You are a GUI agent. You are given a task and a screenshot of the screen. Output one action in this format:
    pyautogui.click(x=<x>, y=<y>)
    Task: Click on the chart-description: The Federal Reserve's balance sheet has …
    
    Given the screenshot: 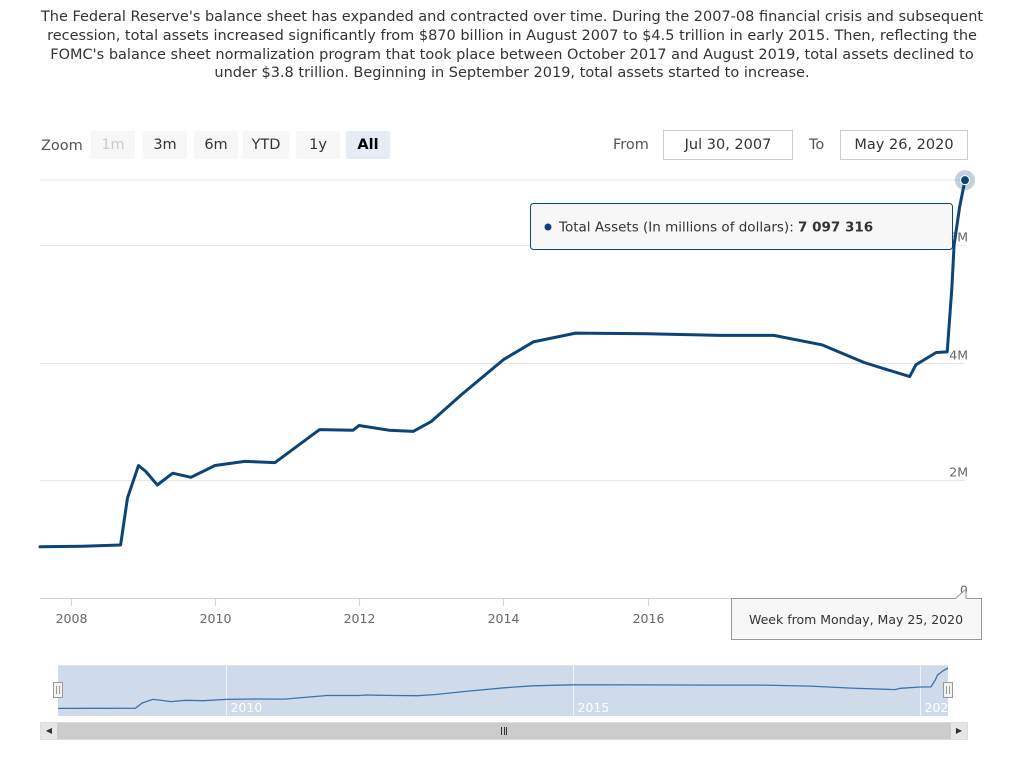 What is the action you would take?
    pyautogui.click(x=512, y=45)
    